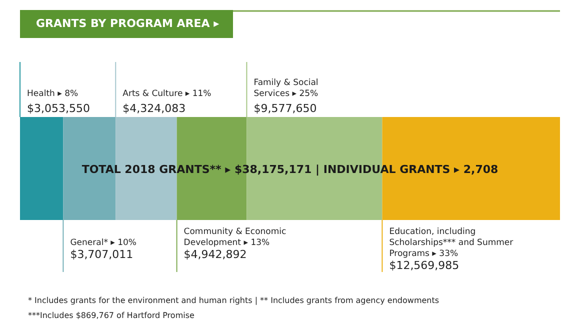 Image resolution: width=579 pixels, height=330 pixels. What do you see at coordinates (234, 300) in the screenshot?
I see `text: * Includes grants for the environment and human rights | ** Includes grants from agency endowments` at bounding box center [234, 300].